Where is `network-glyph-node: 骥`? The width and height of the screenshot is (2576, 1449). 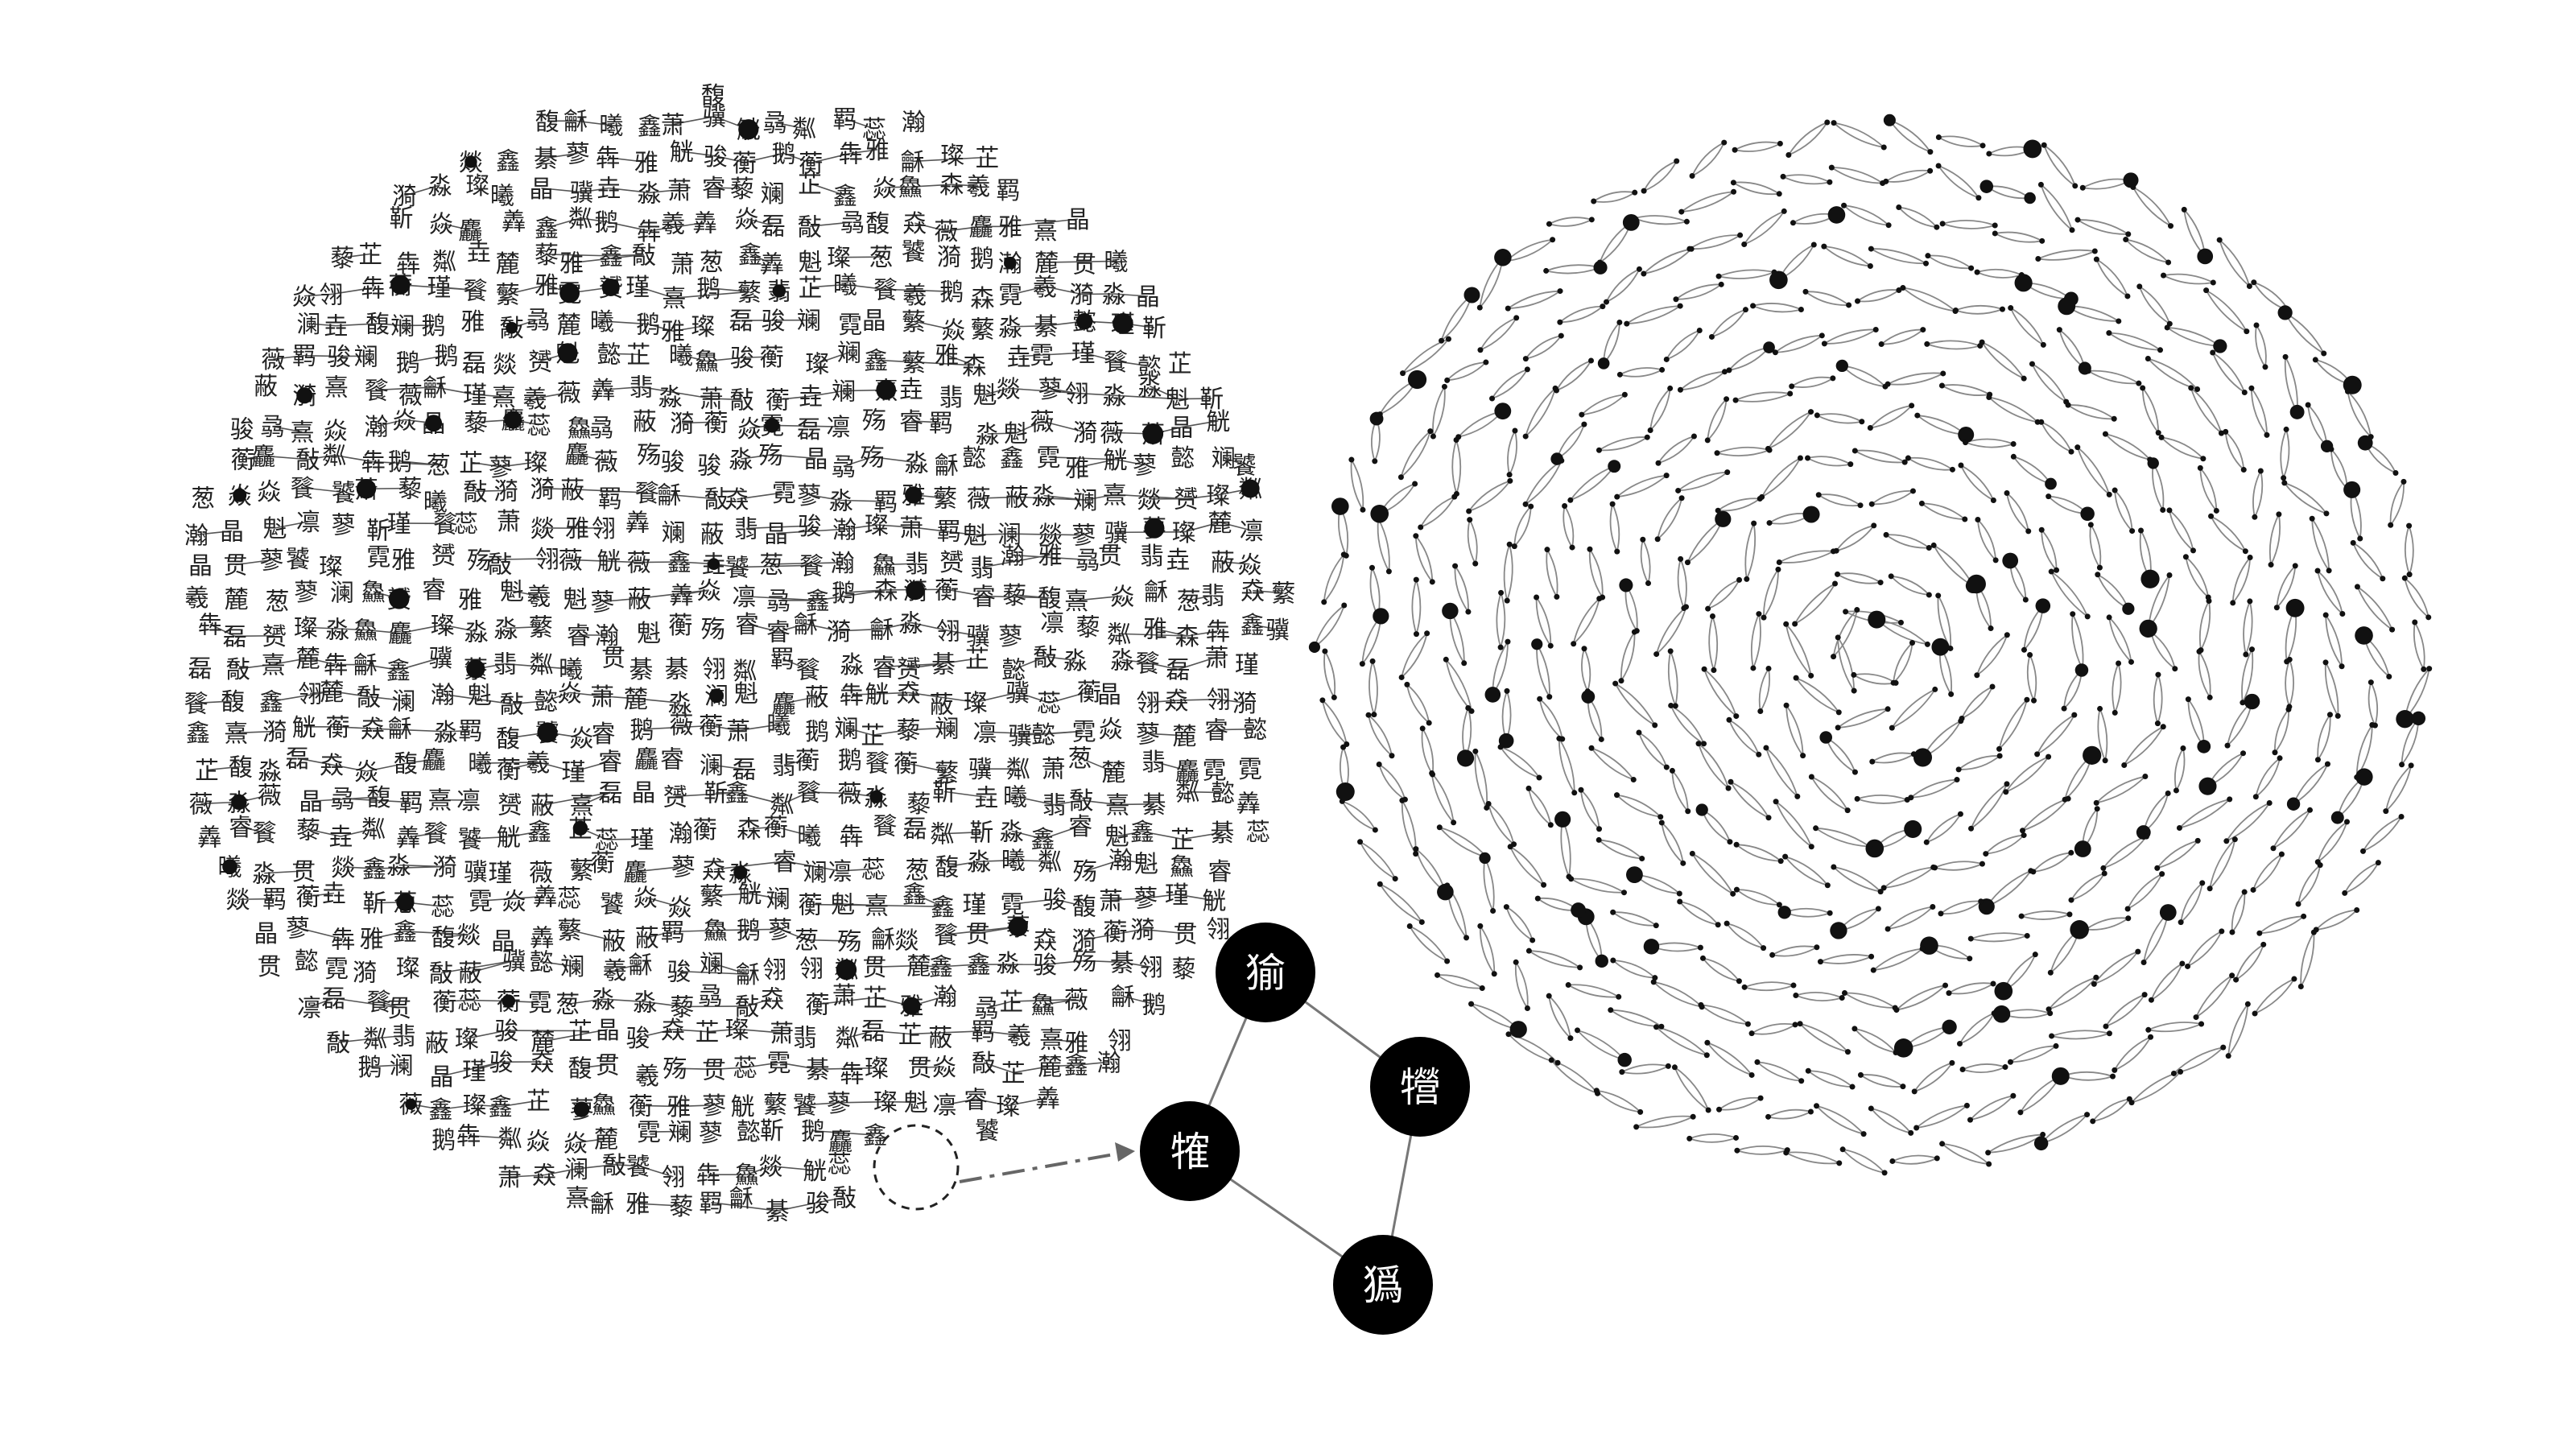
network-glyph-node: 骥 is located at coordinates (476, 873).